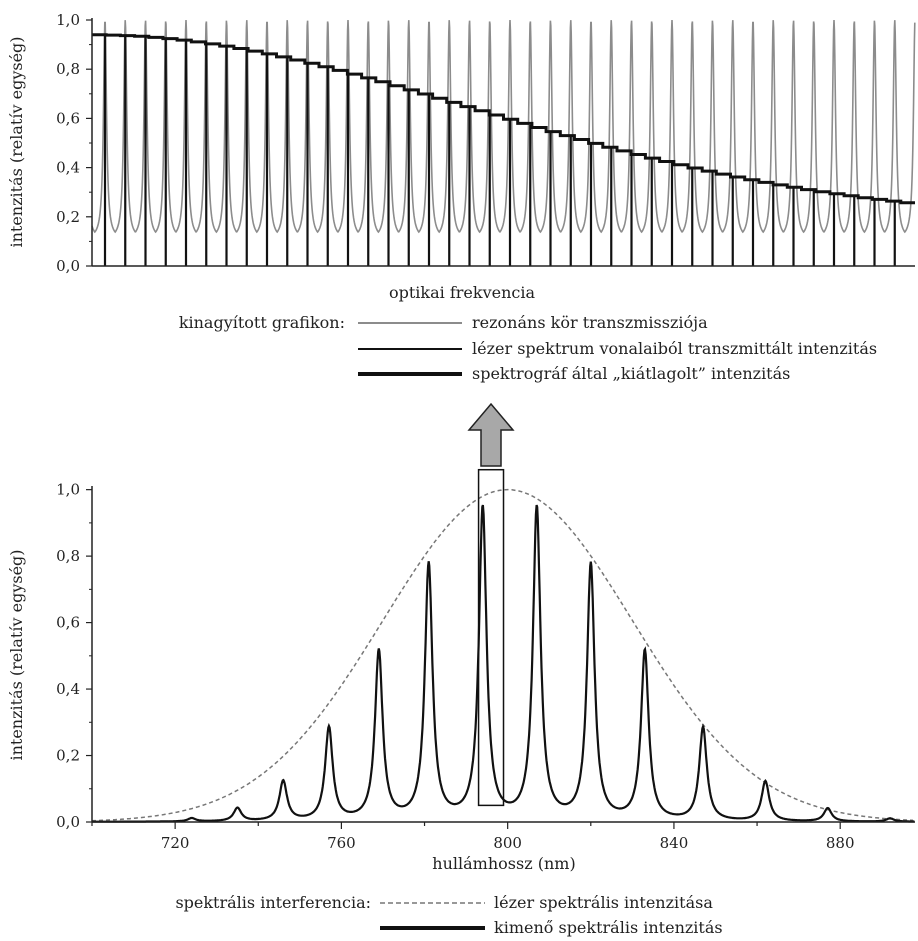 The width and height of the screenshot is (918, 941). I want to click on bottom-y-tick-label: 0,8, so click(68, 556).